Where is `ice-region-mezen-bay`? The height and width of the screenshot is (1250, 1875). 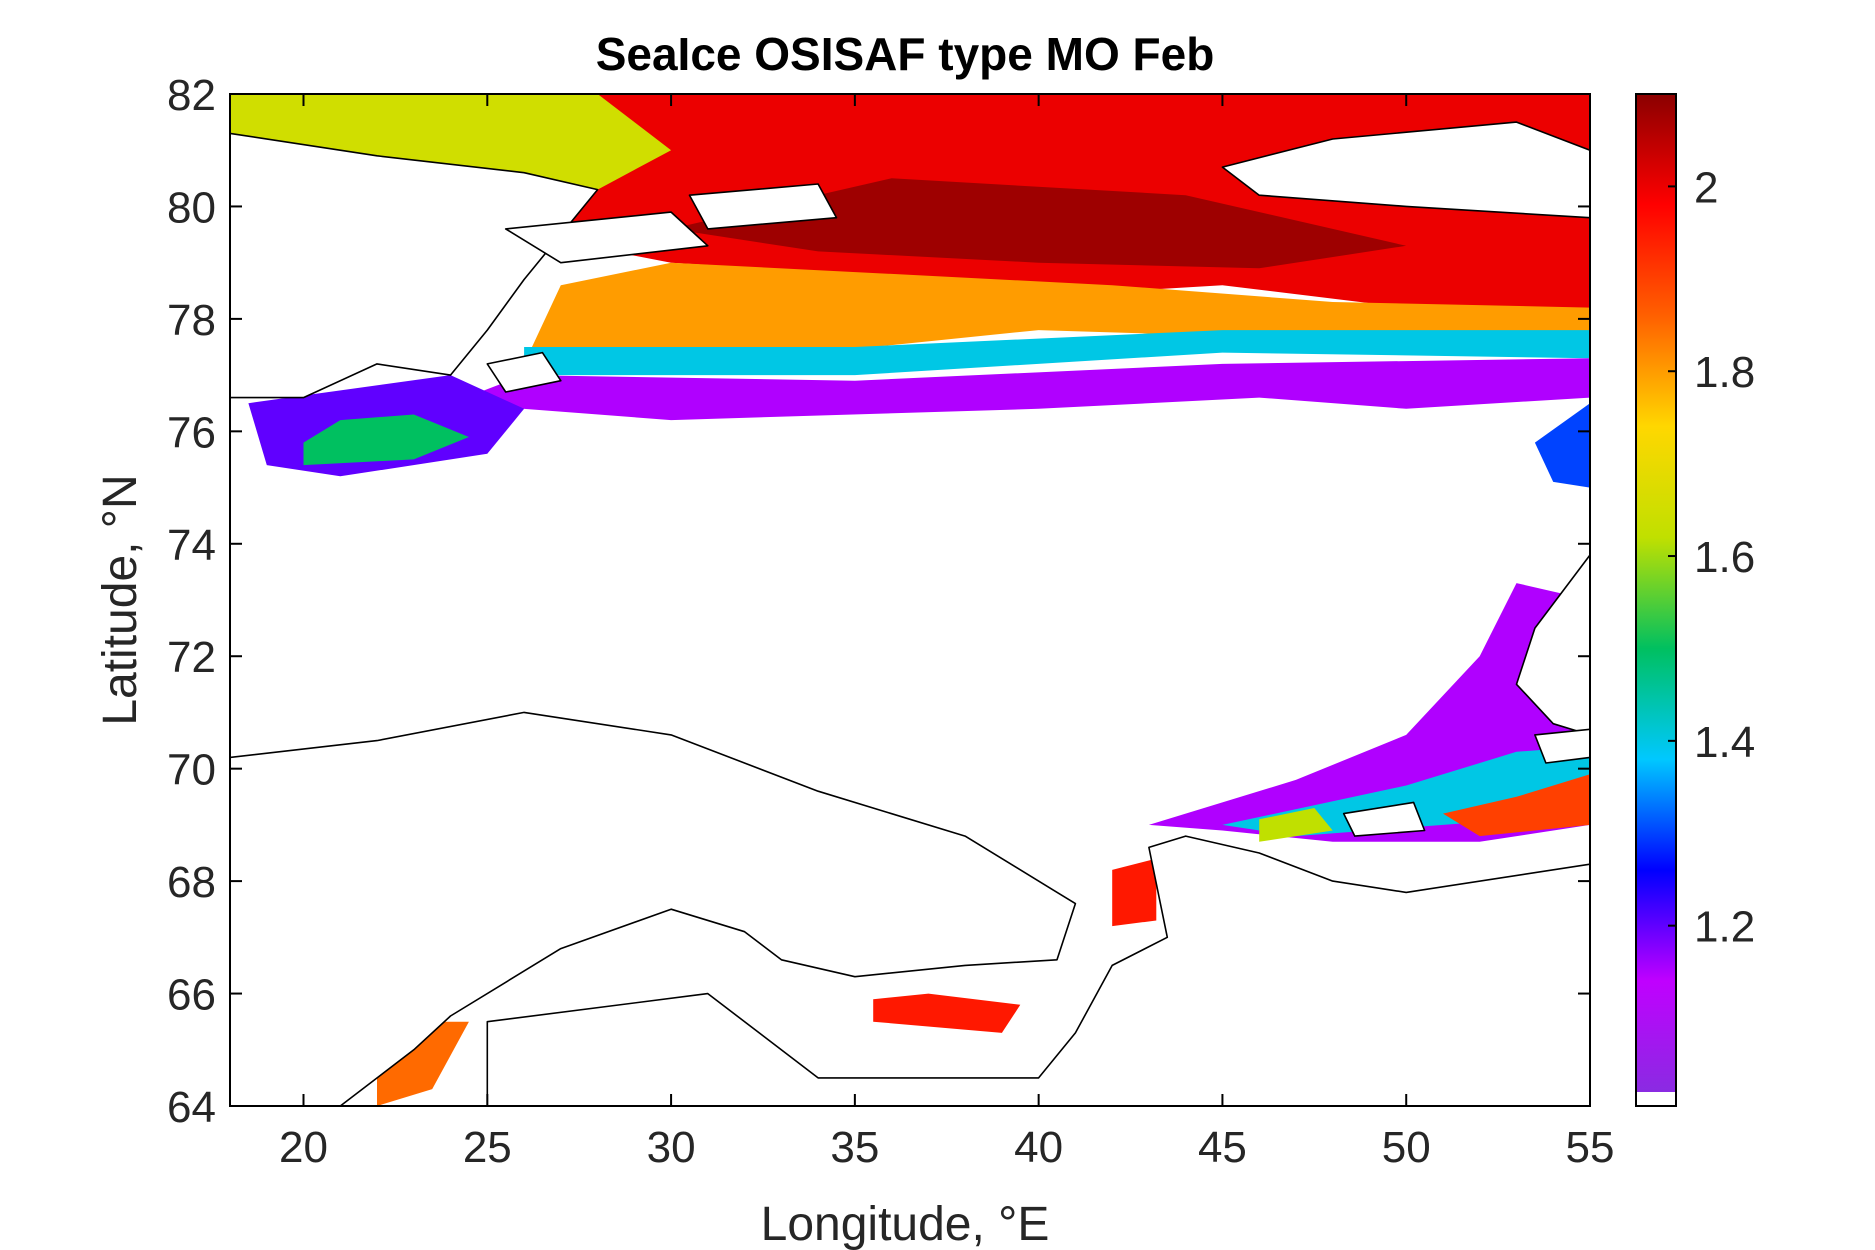
ice-region-mezen-bay is located at coordinates (1134, 892).